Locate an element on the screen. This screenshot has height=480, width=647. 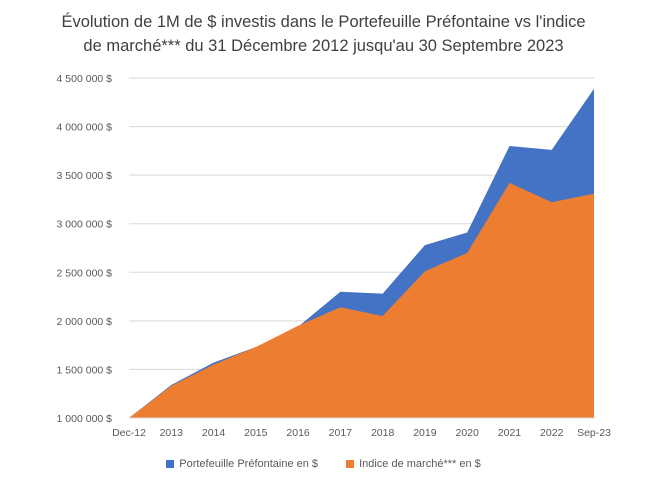
x-tick-label: 2015 is located at coordinates (256, 433).